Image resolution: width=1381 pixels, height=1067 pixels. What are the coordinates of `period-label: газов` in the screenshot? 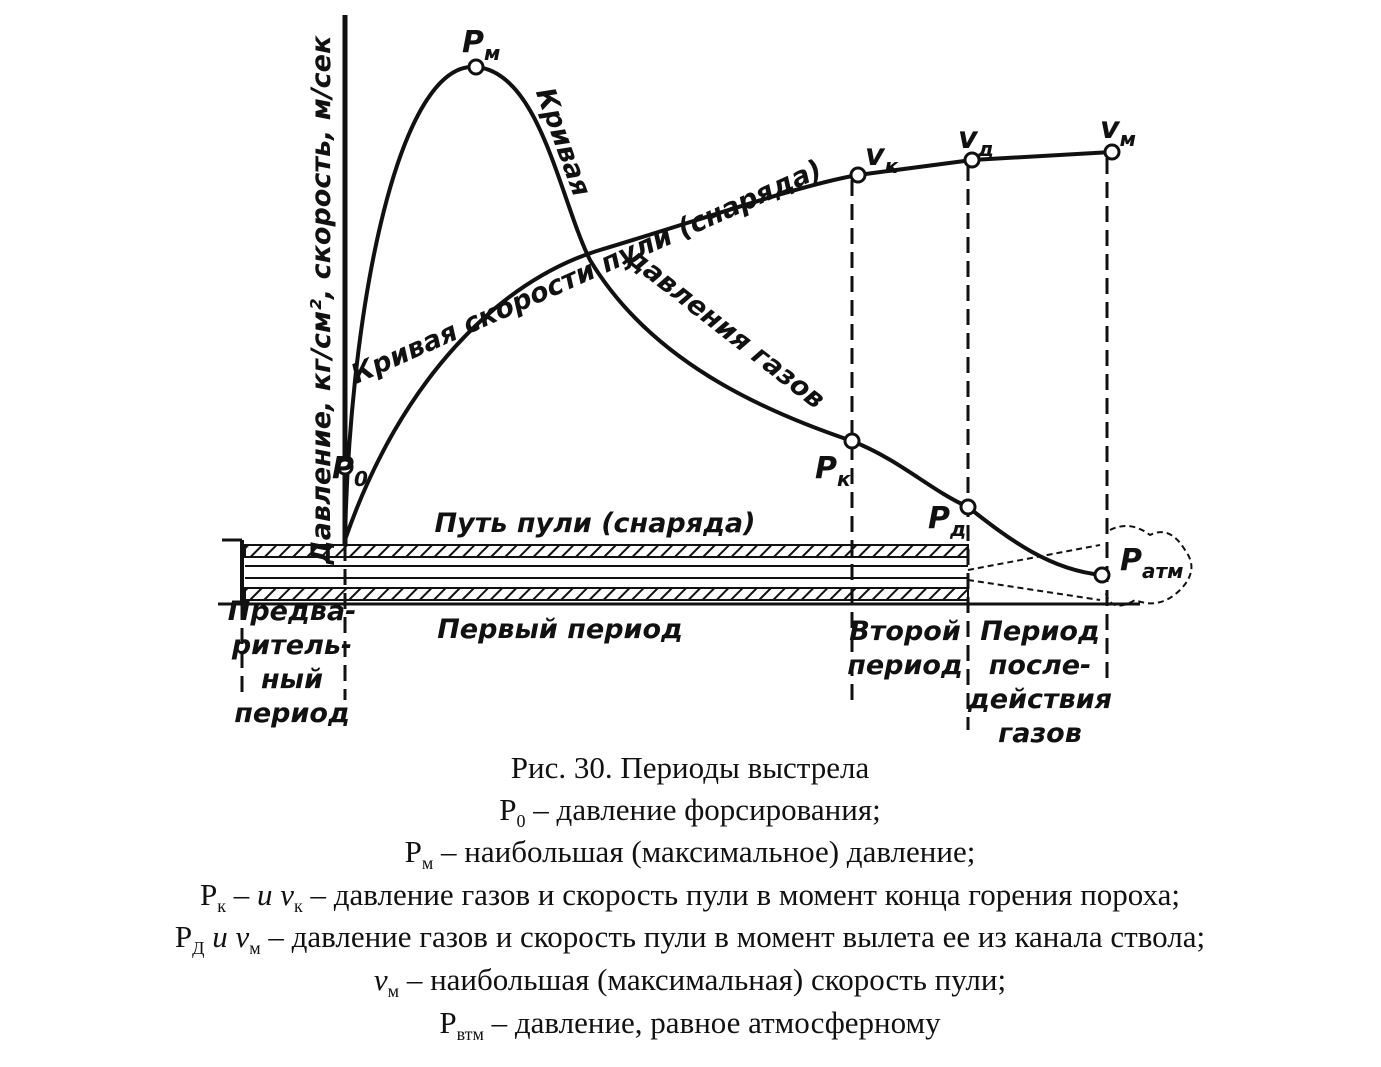 It's located at (1040, 733).